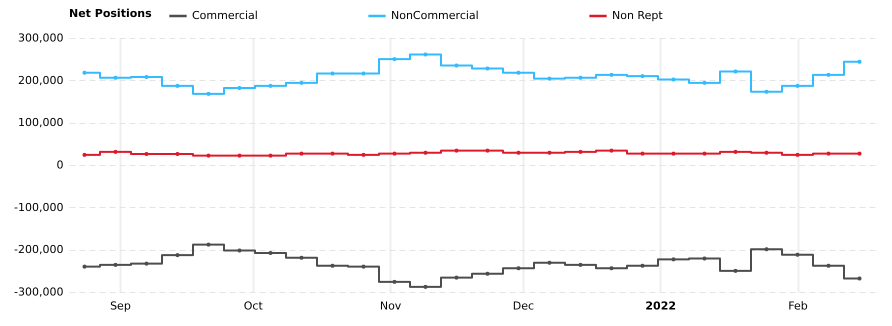 The height and width of the screenshot is (326, 892). What do you see at coordinates (660, 306) in the screenshot?
I see `x-tick-label: 2022` at bounding box center [660, 306].